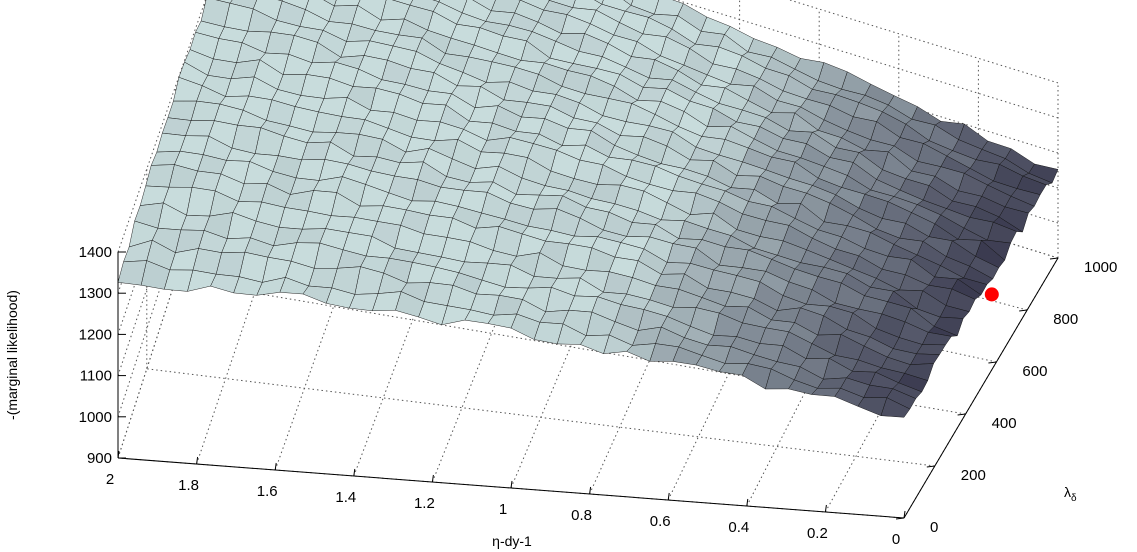 Image resolution: width=1137 pixels, height=552 pixels. Describe the element at coordinates (973, 475) in the screenshot. I see `y-tick-label: 200` at that location.